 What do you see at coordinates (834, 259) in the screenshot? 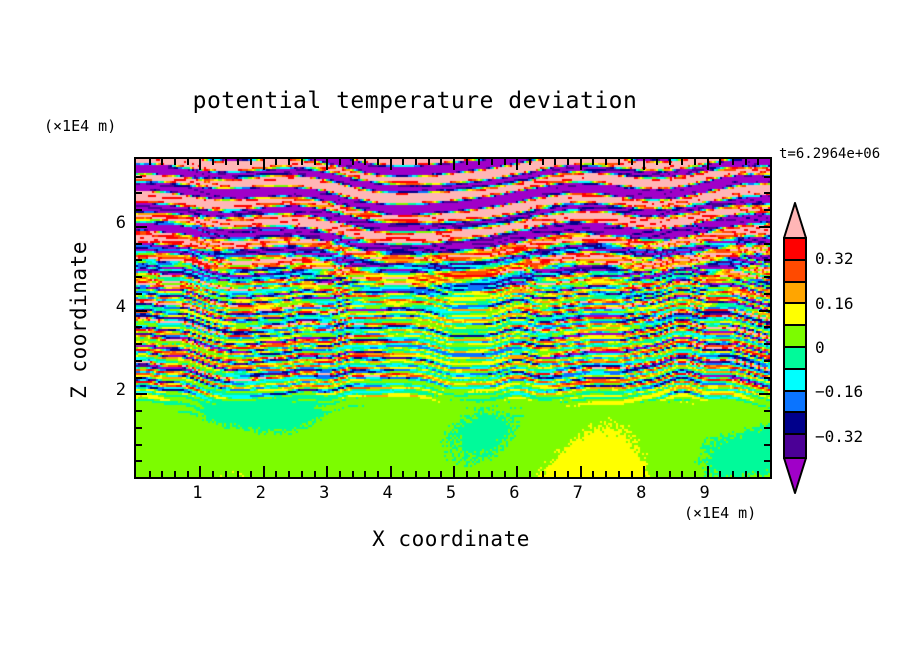
I see `colorbar-tick-label: 0.32` at bounding box center [834, 259].